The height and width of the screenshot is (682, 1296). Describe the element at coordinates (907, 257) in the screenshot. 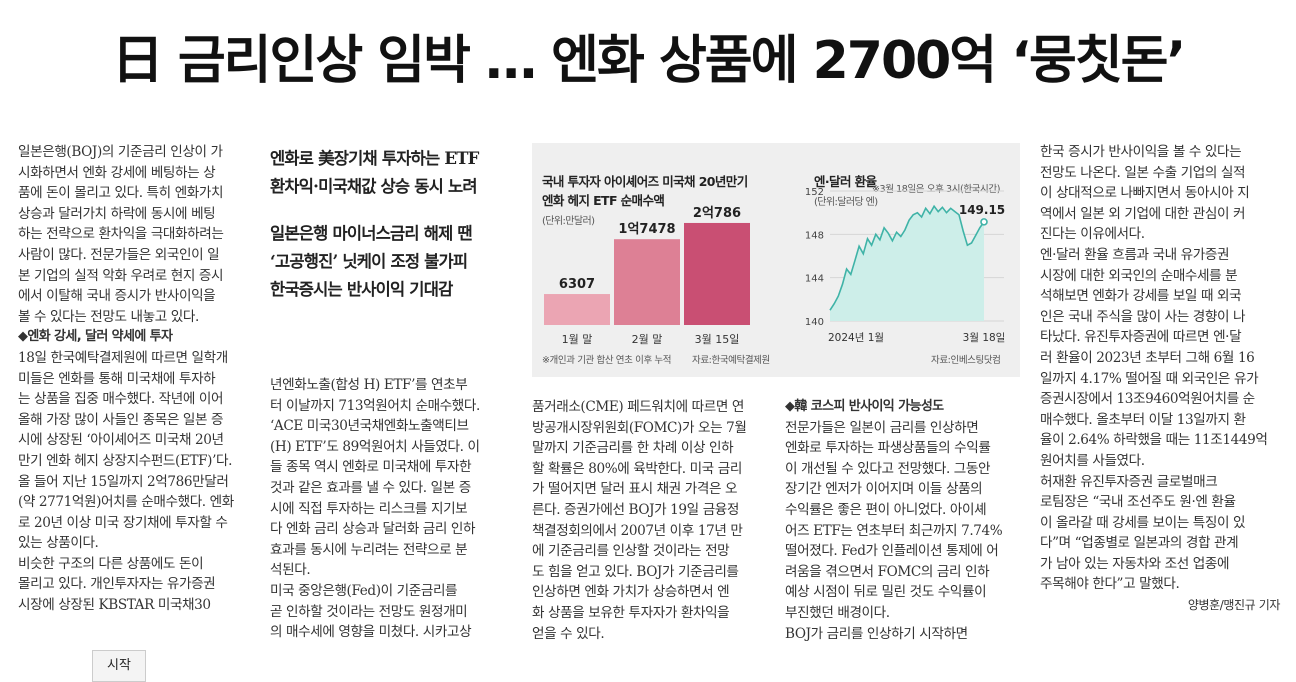

I see `series-line` at that location.